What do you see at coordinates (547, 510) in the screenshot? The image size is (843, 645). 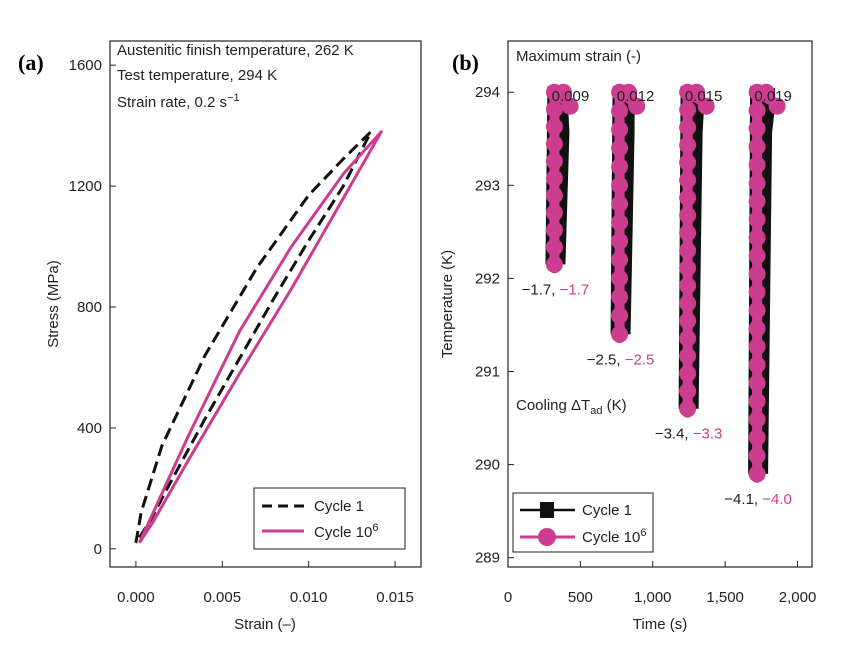 I see `legend-b-cycle1-marker` at bounding box center [547, 510].